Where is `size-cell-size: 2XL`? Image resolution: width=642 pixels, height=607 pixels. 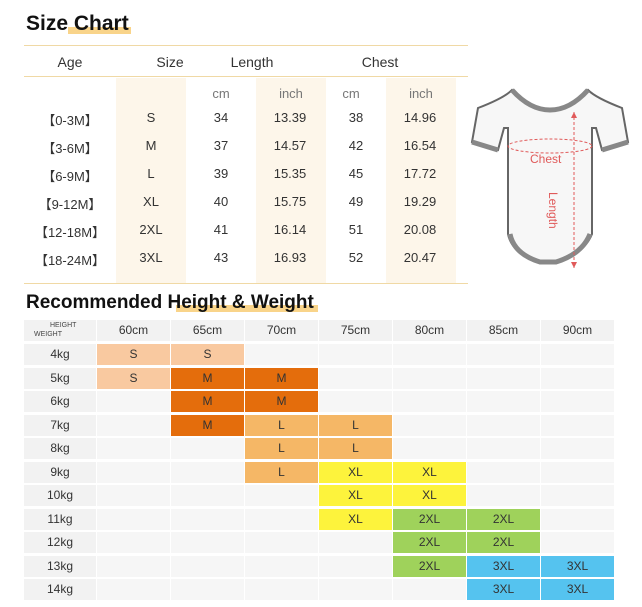 size-cell-size: 2XL is located at coordinates (151, 229).